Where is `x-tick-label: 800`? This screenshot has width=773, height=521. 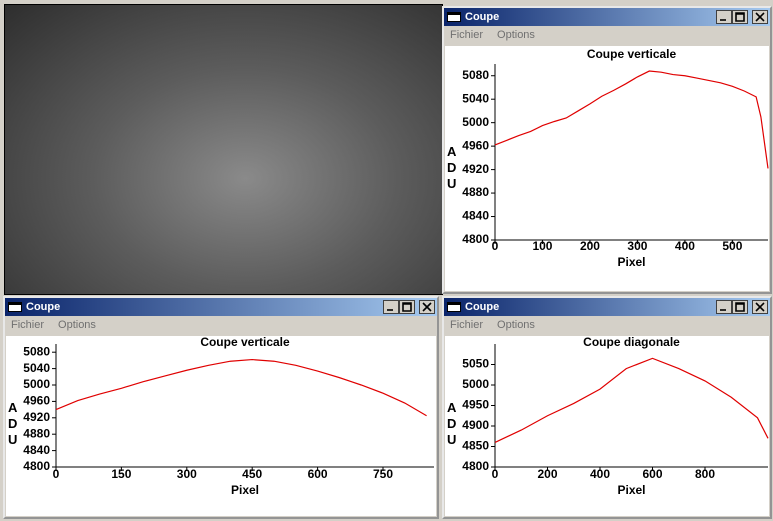 x-tick-label: 800 is located at coordinates (705, 474).